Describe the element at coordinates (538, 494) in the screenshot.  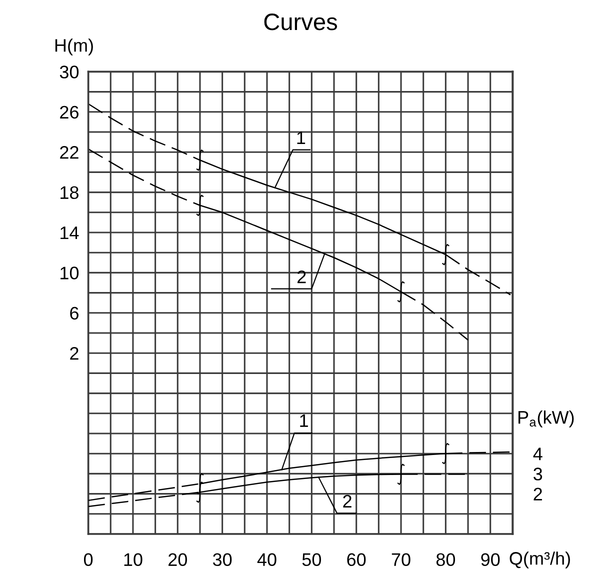
I see `y2-tick-label: 2` at that location.